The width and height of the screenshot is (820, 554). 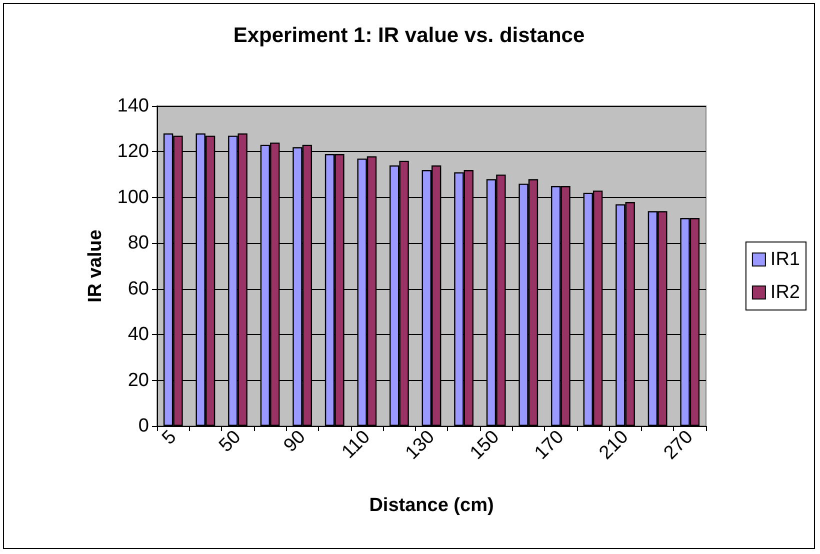 I want to click on y-tick-label: 20, so click(x=138, y=380).